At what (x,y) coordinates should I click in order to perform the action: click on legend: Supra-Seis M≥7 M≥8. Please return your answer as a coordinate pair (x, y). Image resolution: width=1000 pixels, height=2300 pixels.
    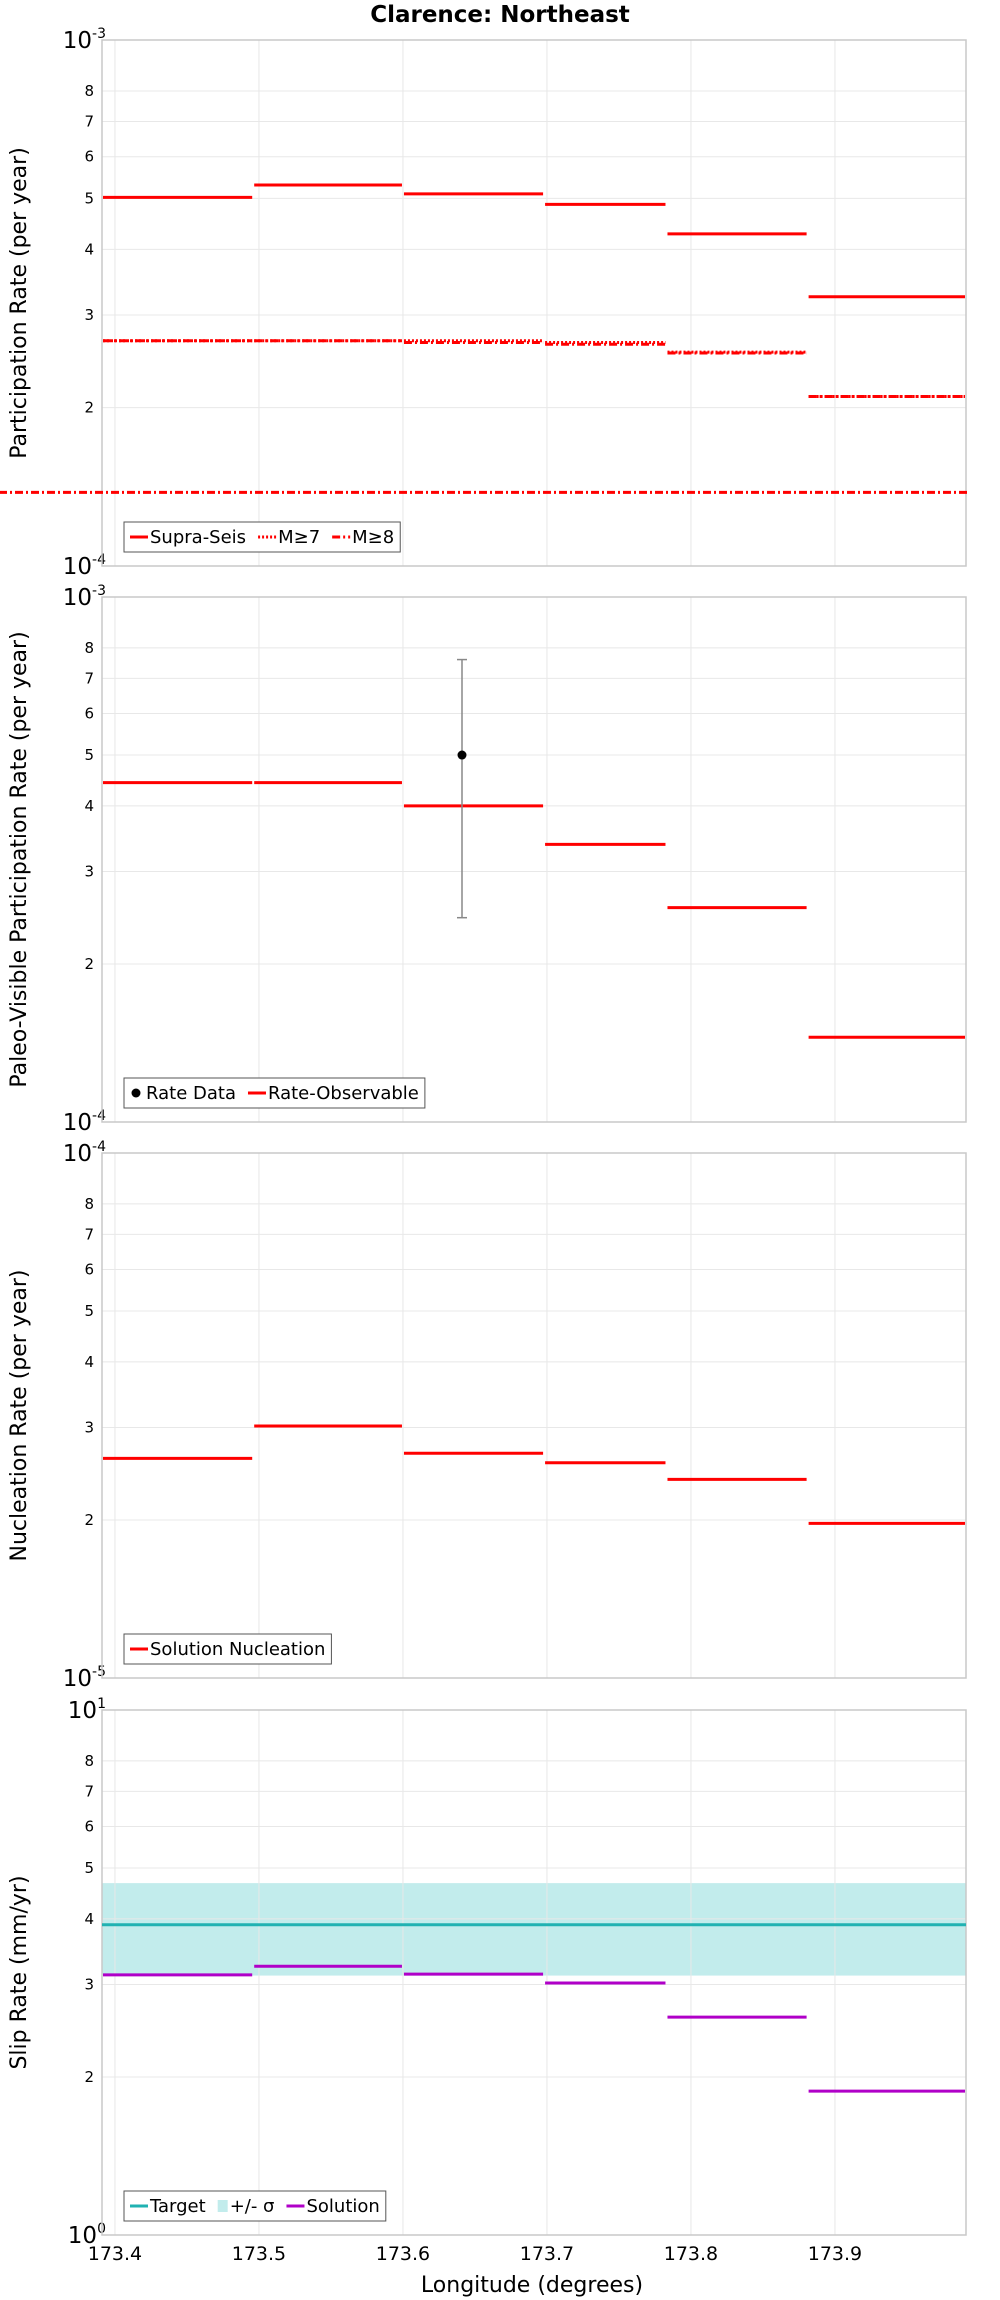
    Looking at the image, I should click on (262, 537).